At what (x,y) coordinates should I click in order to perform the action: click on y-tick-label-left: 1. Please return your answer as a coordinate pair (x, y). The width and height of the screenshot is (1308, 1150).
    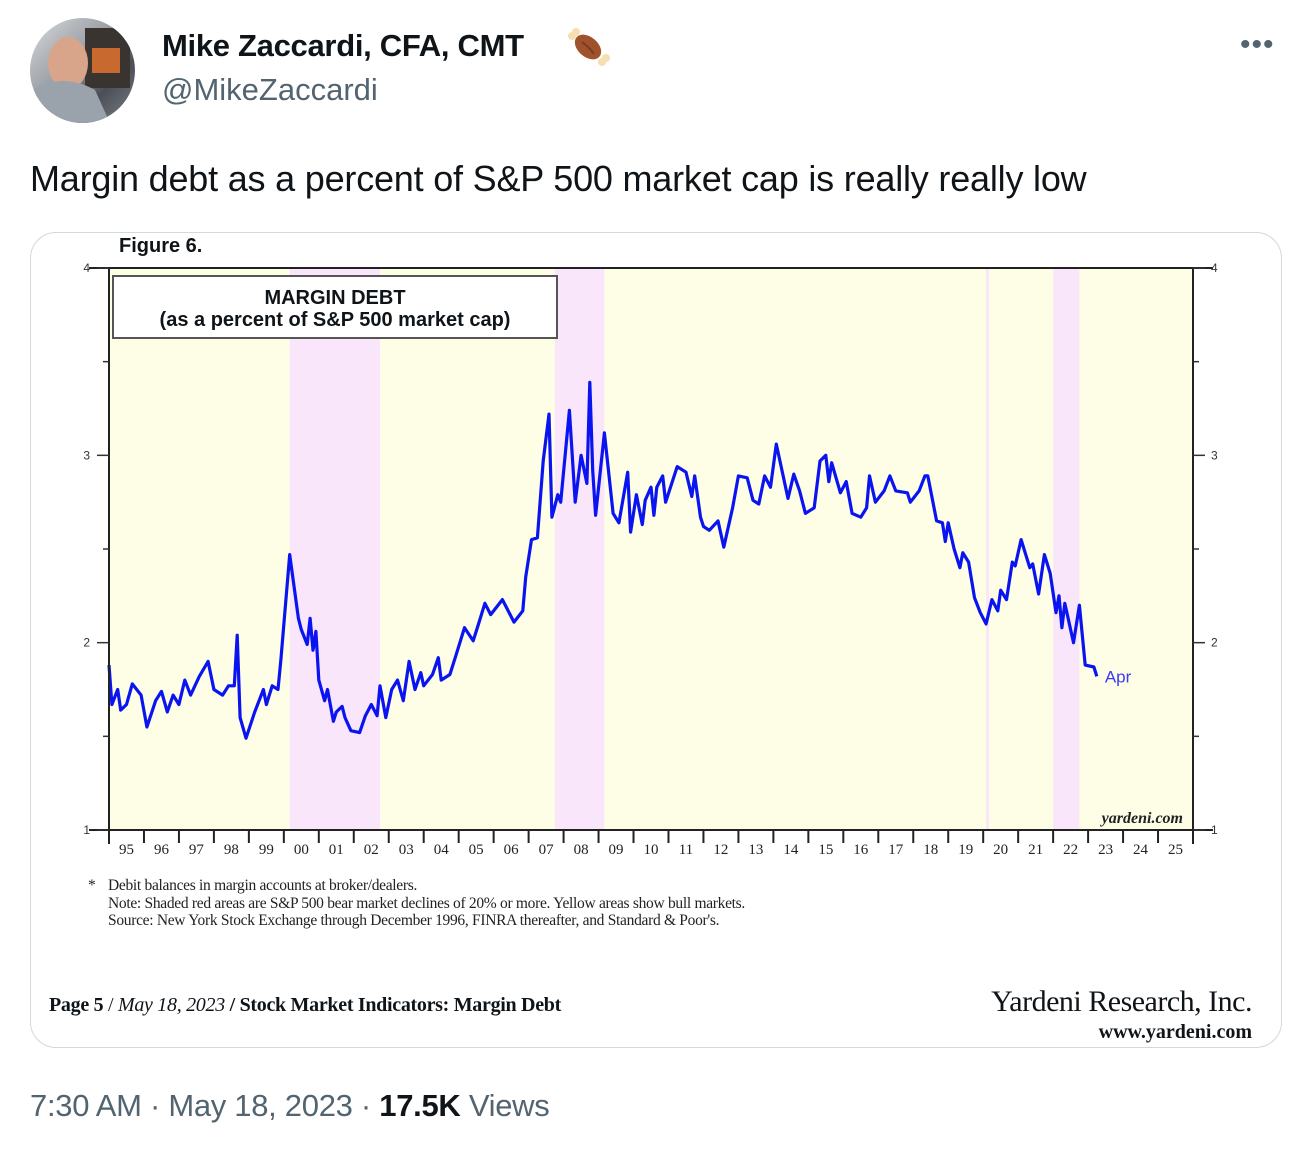
    Looking at the image, I should click on (86, 830).